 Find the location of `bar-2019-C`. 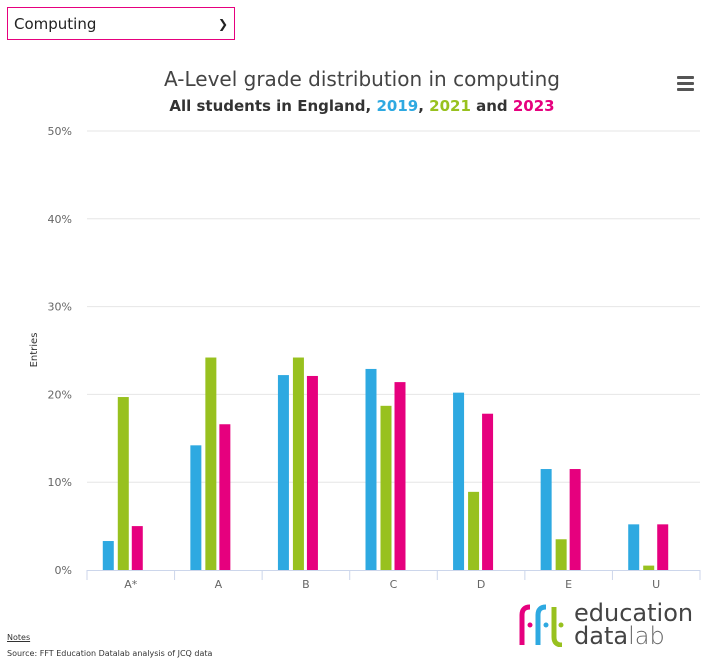

bar-2019-C is located at coordinates (371, 469).